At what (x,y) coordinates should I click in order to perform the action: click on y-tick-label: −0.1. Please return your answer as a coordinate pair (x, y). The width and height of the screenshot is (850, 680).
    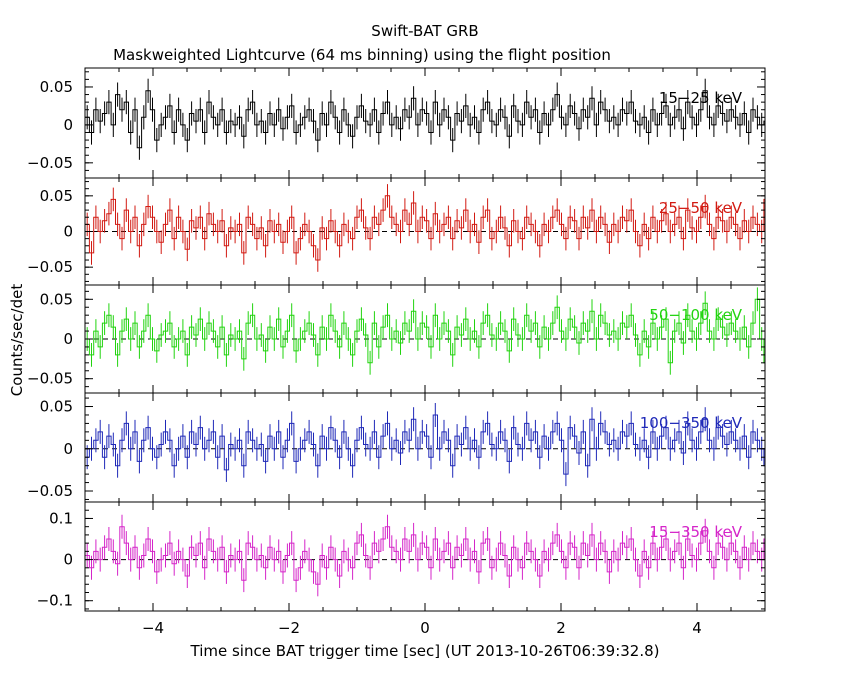
    Looking at the image, I should click on (55, 601).